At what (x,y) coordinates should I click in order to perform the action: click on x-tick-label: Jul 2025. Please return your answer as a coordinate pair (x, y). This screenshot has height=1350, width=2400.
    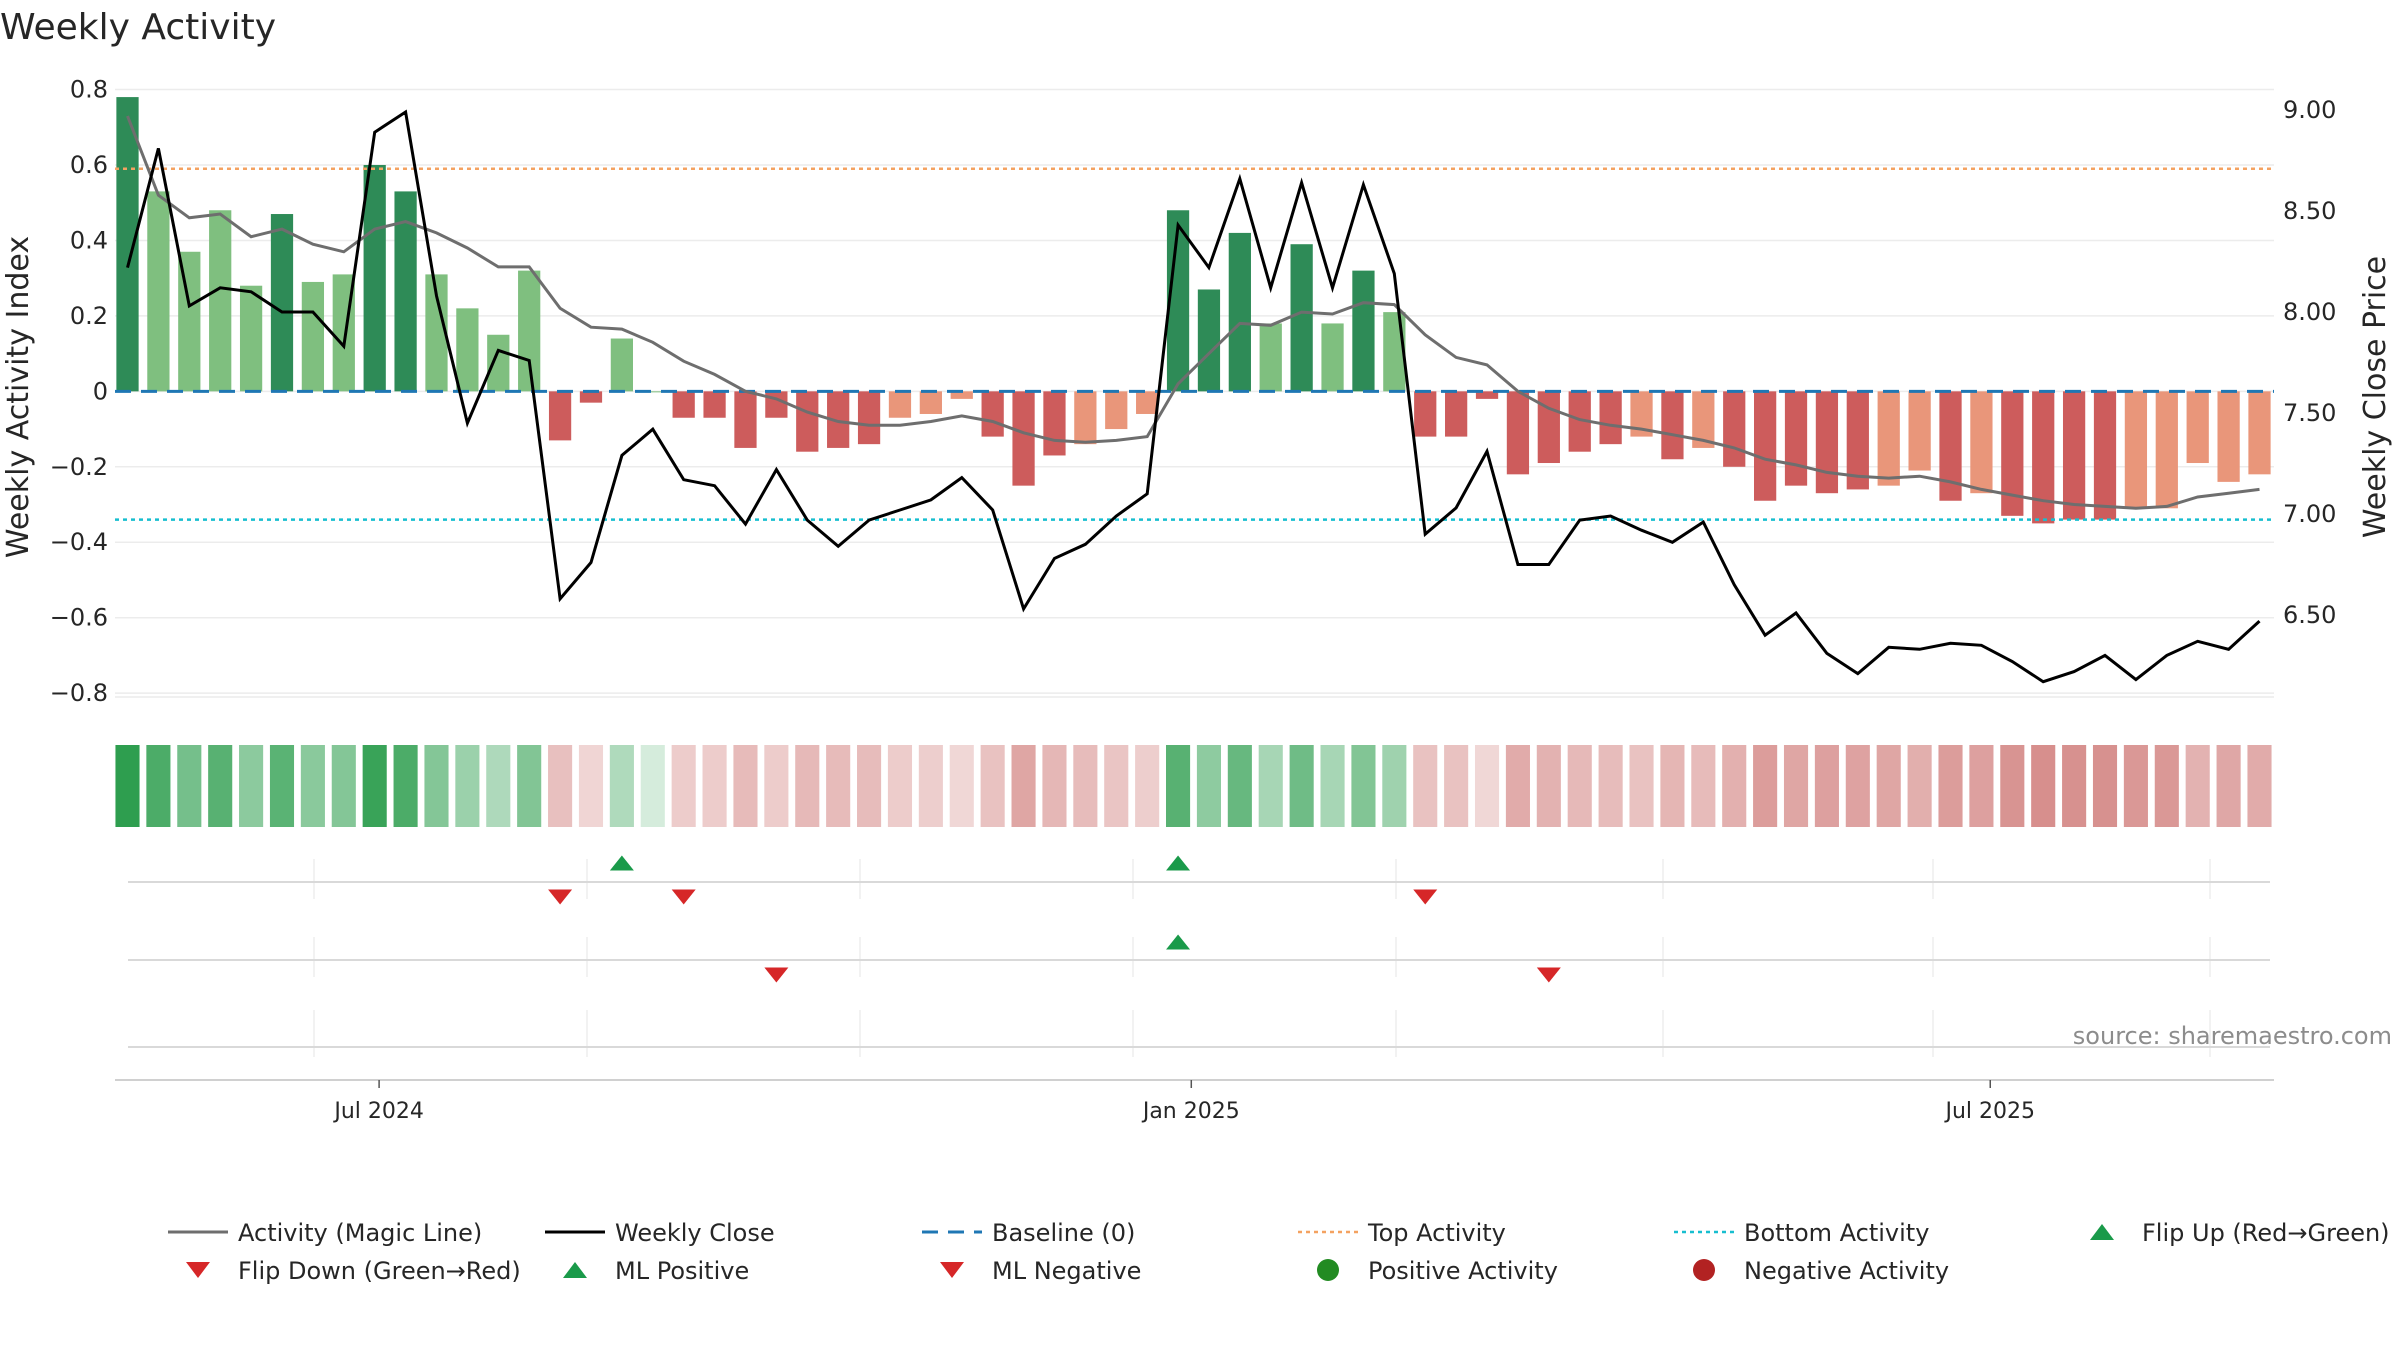
    Looking at the image, I should click on (1989, 1111).